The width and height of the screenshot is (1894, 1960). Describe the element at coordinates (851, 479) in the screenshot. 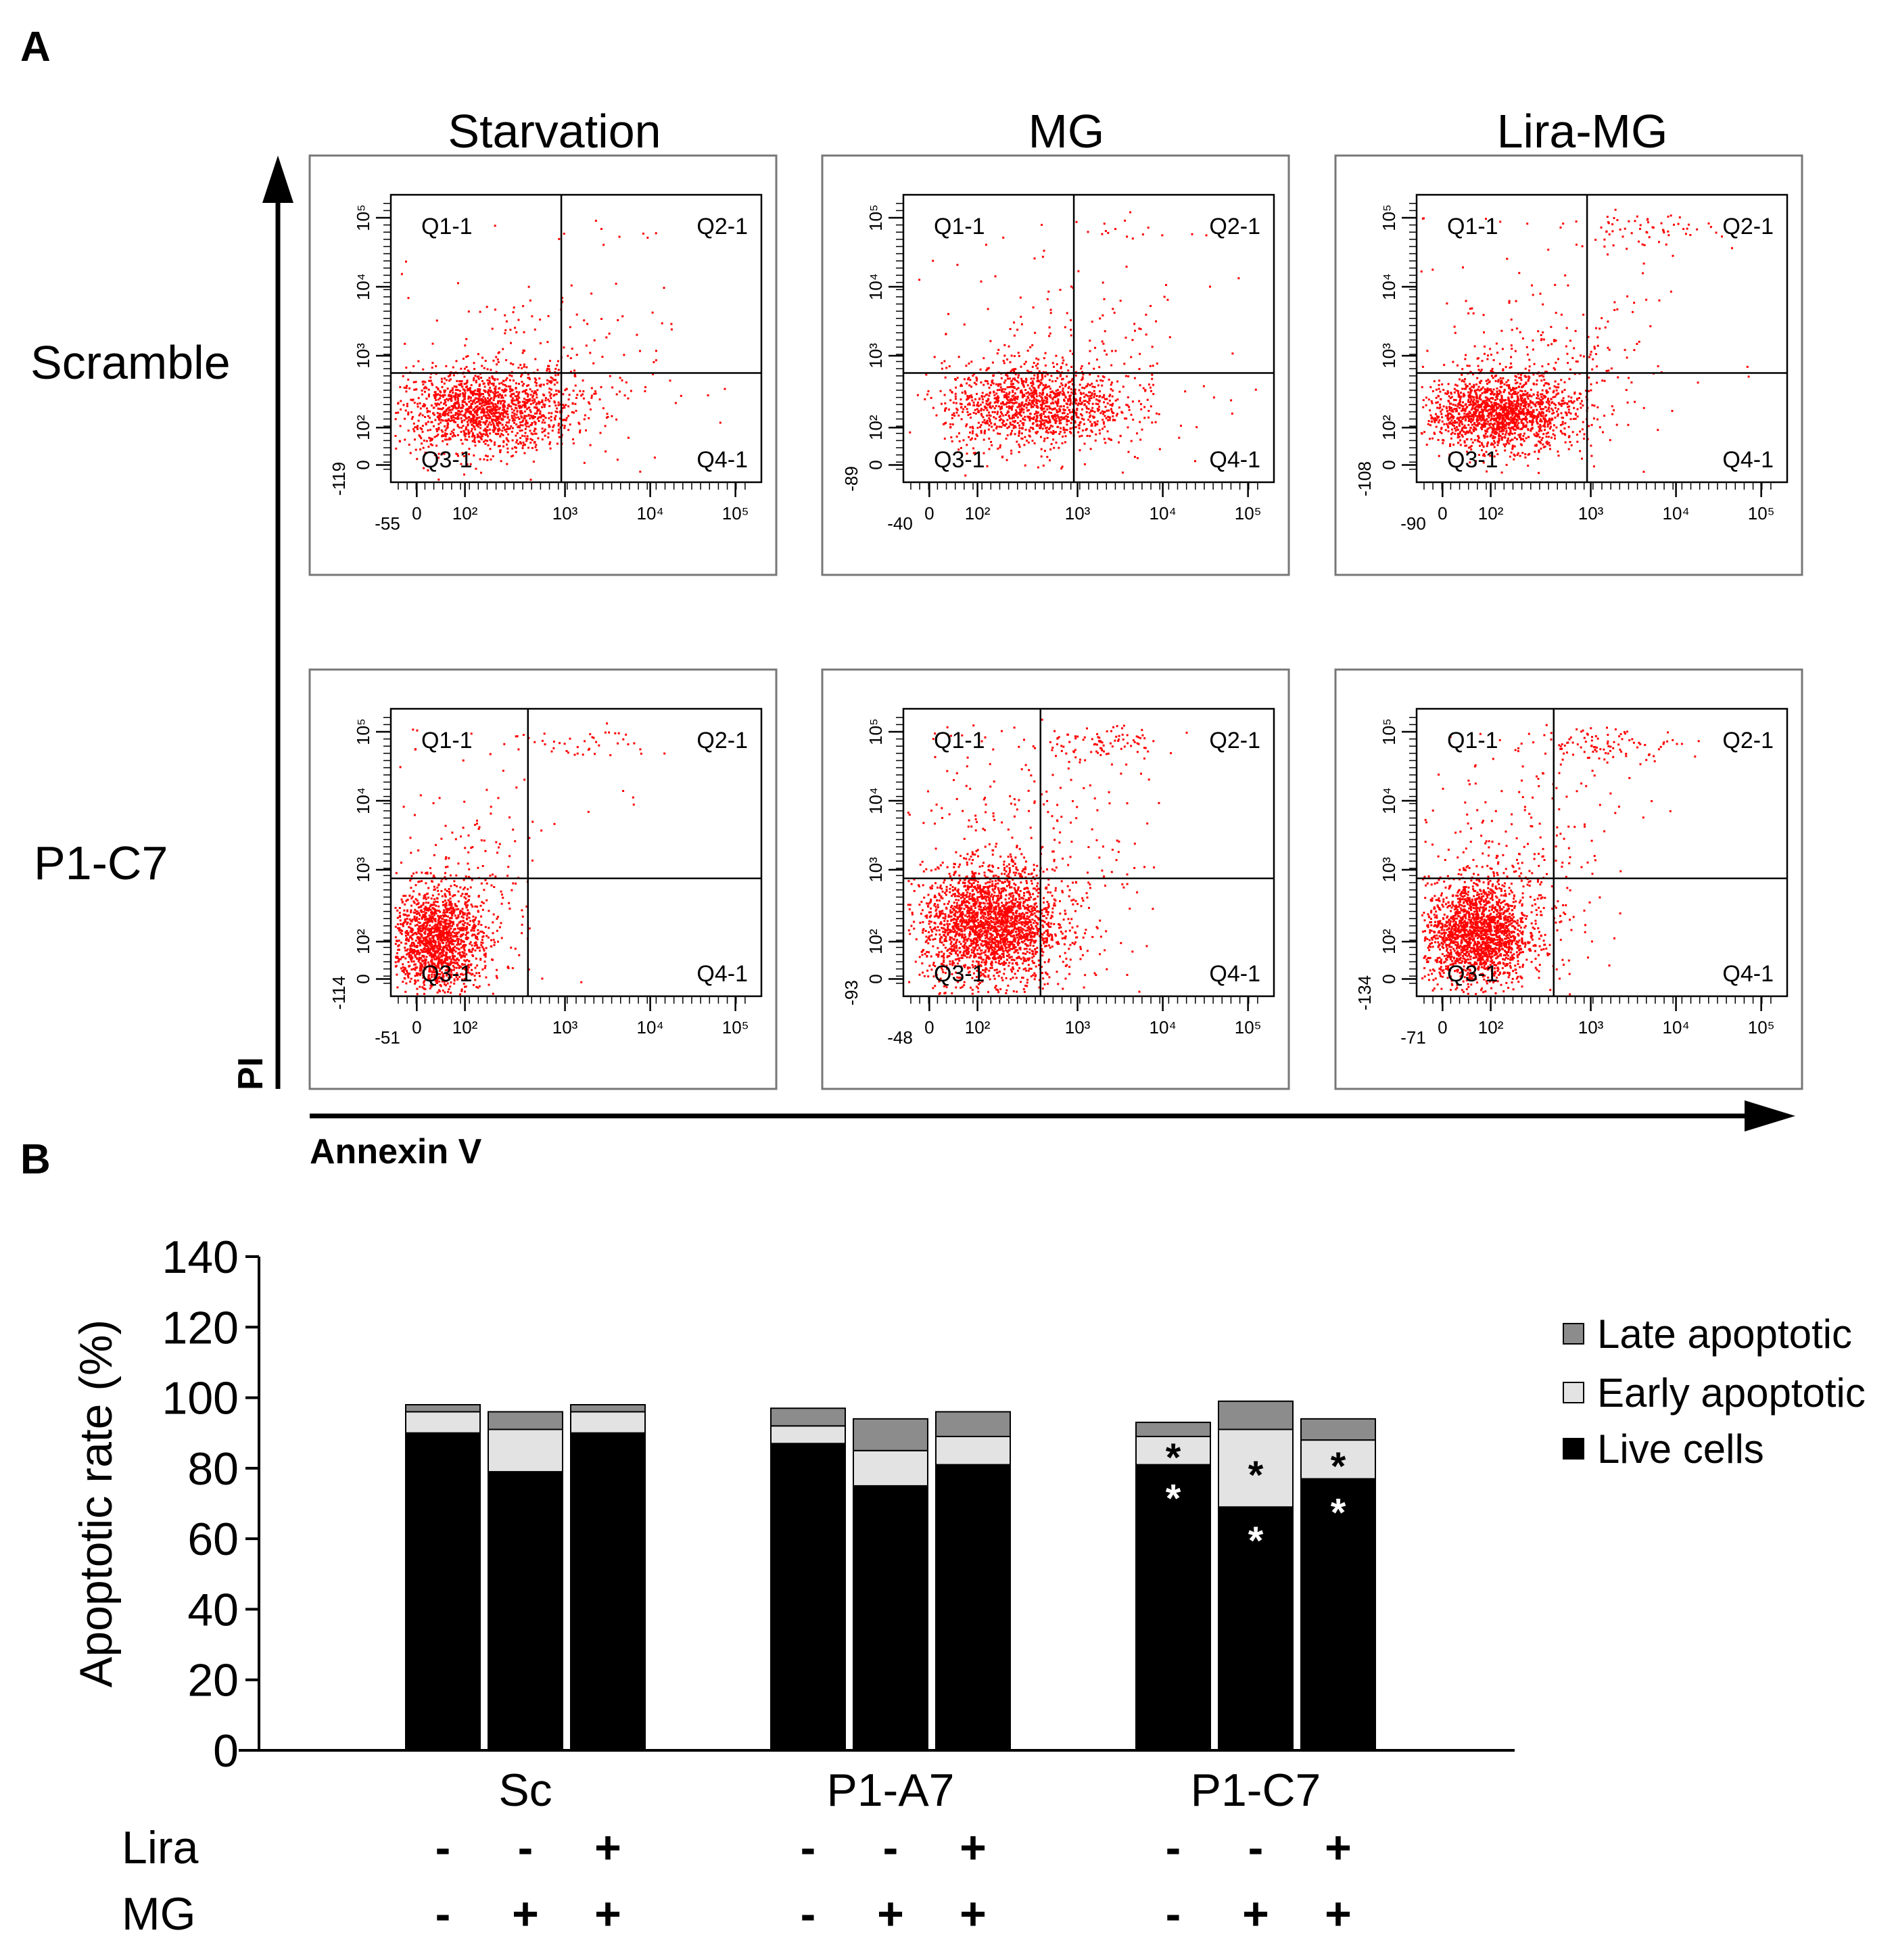

I see `y-axis-min-label: -89` at that location.